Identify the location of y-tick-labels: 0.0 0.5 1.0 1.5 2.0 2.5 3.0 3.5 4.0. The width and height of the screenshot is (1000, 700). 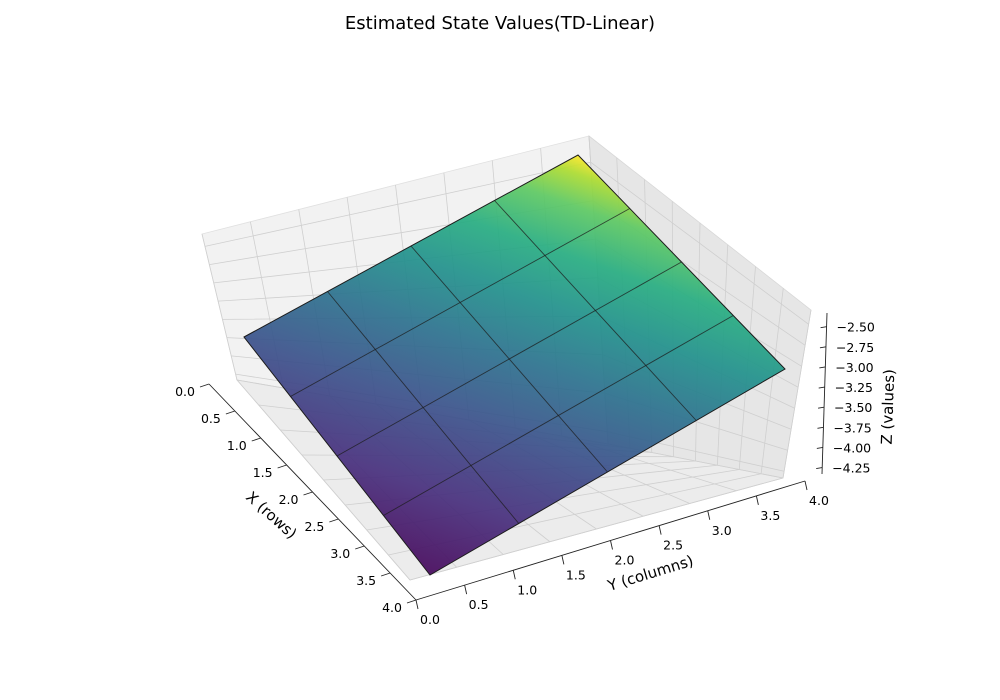
(624, 560).